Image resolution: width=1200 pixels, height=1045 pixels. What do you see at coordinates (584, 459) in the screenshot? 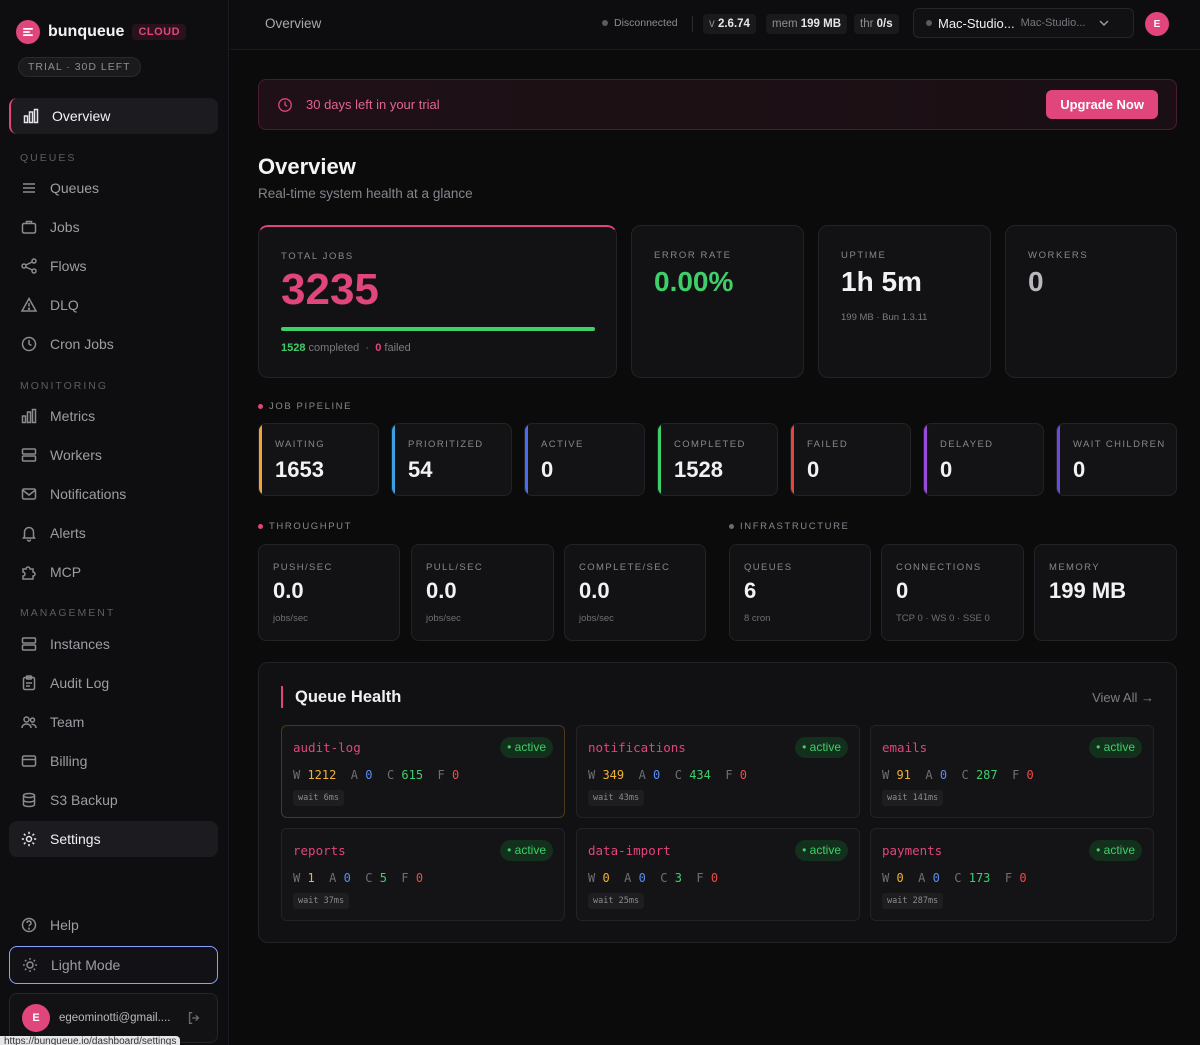
I see `pipeline-card-active: ACTIVE 0` at bounding box center [584, 459].